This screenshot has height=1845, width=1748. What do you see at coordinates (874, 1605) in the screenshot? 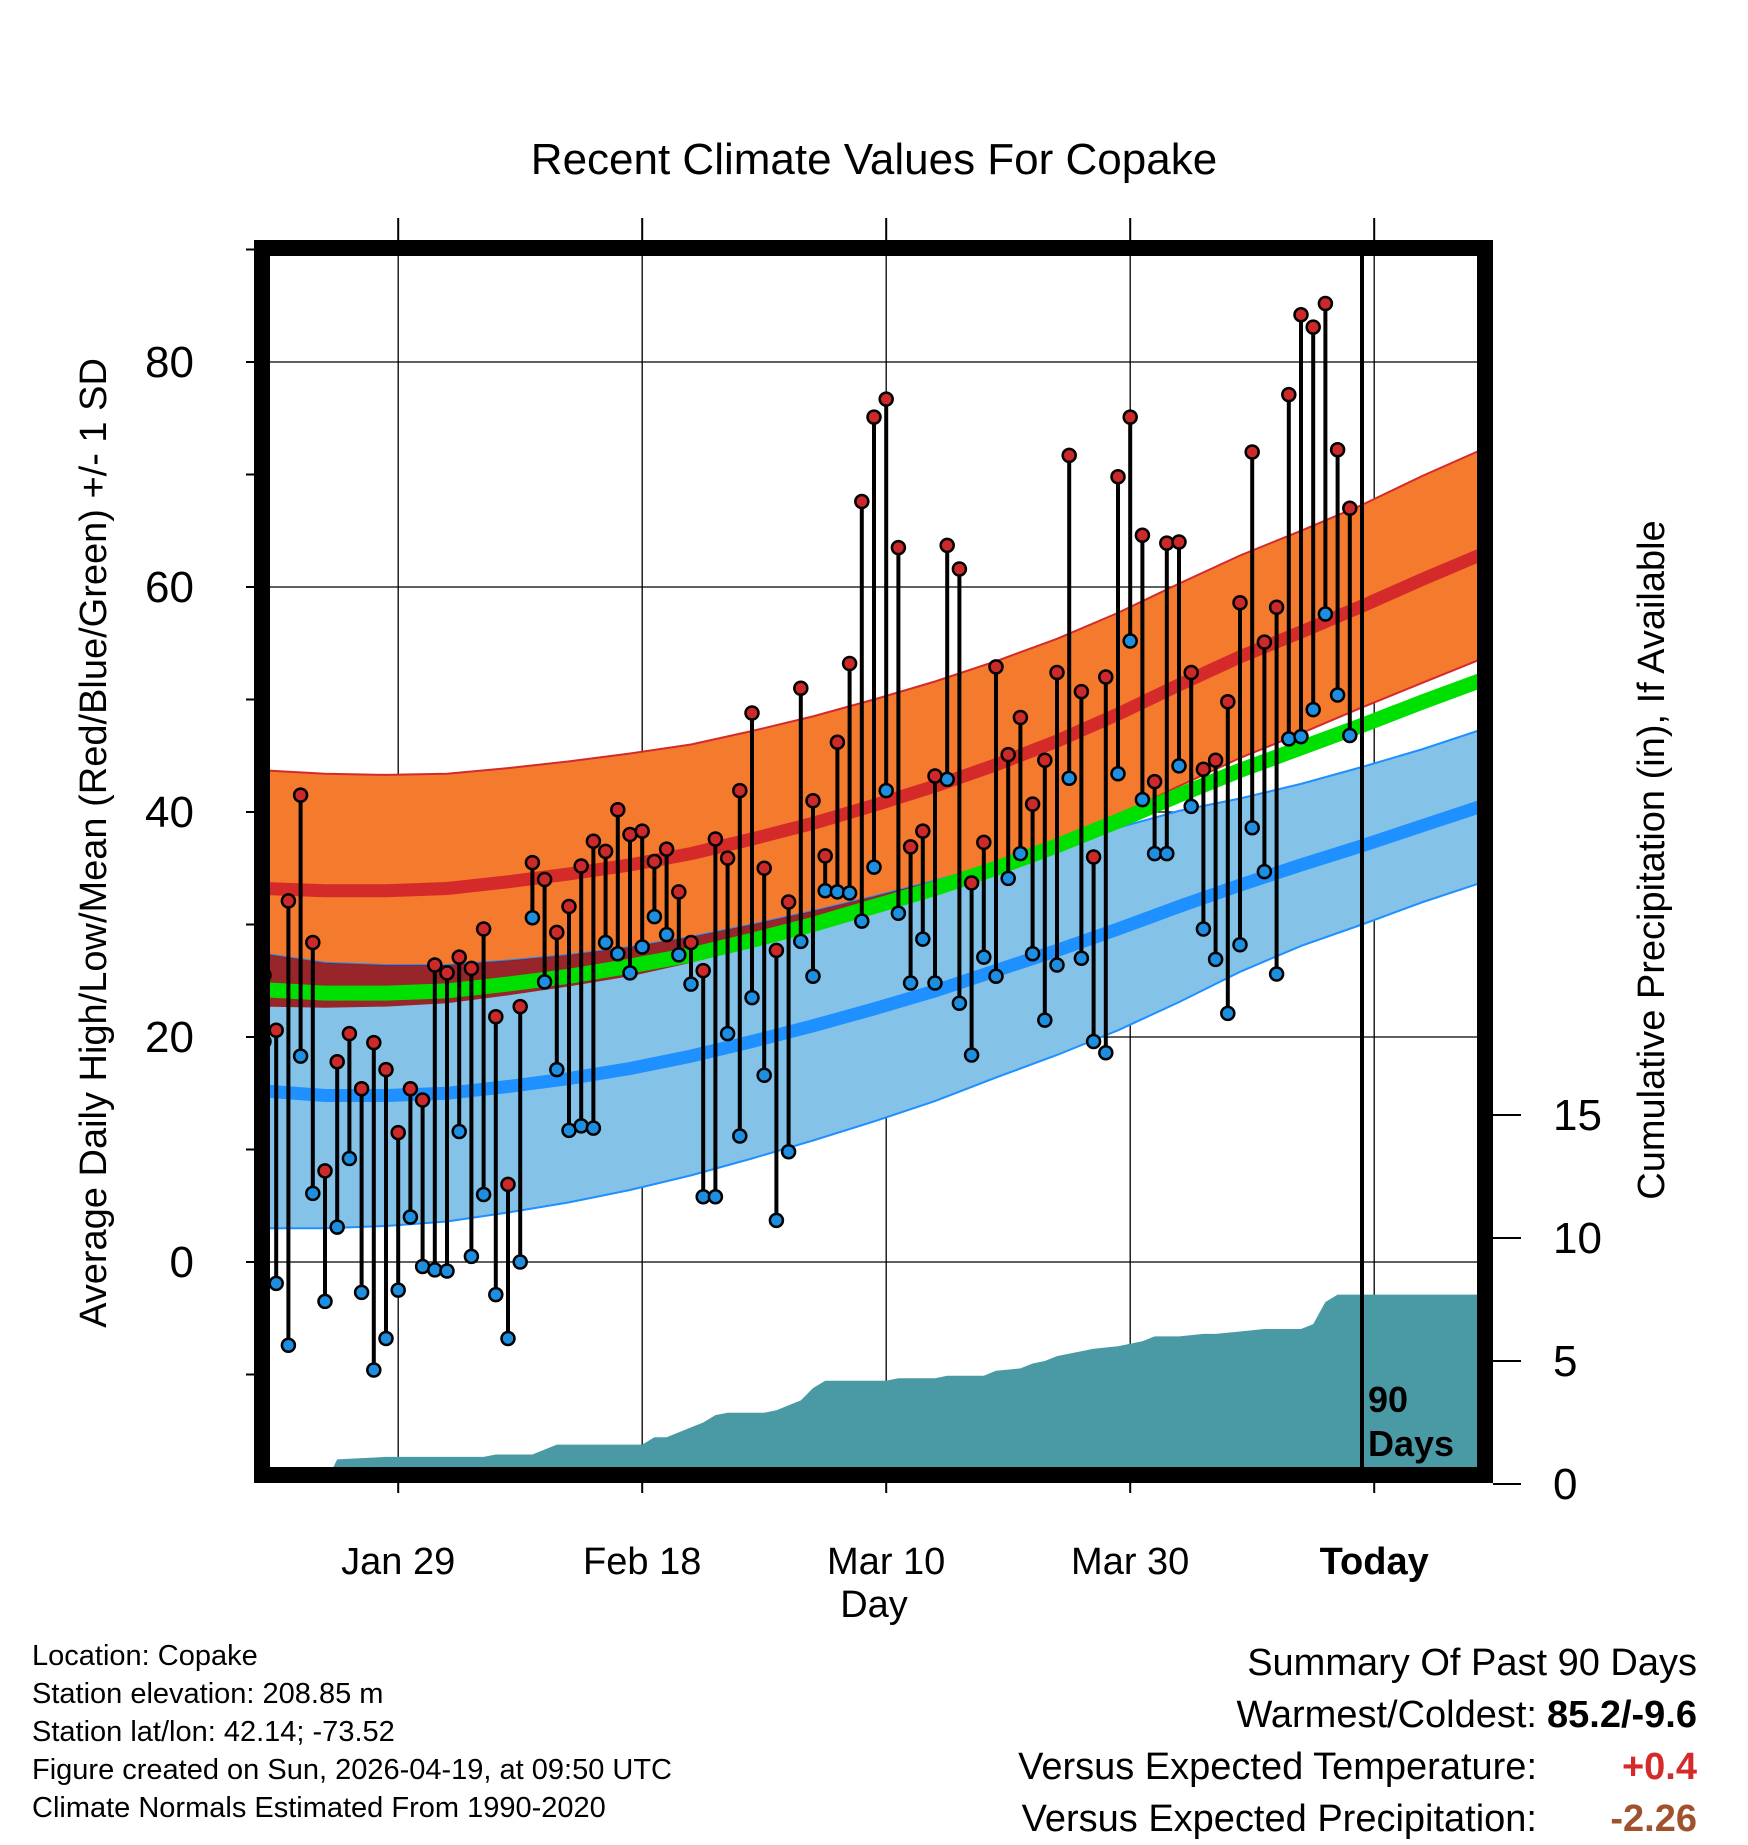
I see `x-axis-label: Day` at bounding box center [874, 1605].